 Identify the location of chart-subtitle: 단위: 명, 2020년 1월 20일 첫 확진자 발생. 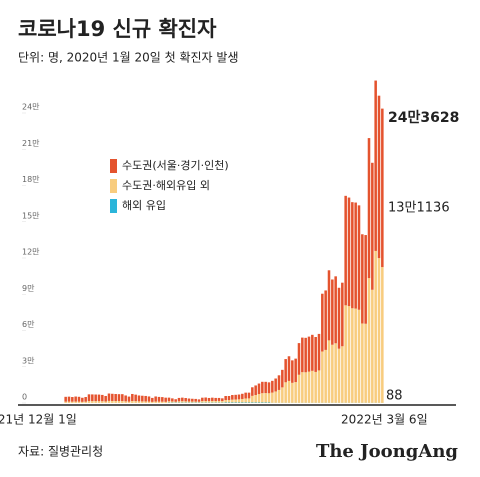
(128, 58).